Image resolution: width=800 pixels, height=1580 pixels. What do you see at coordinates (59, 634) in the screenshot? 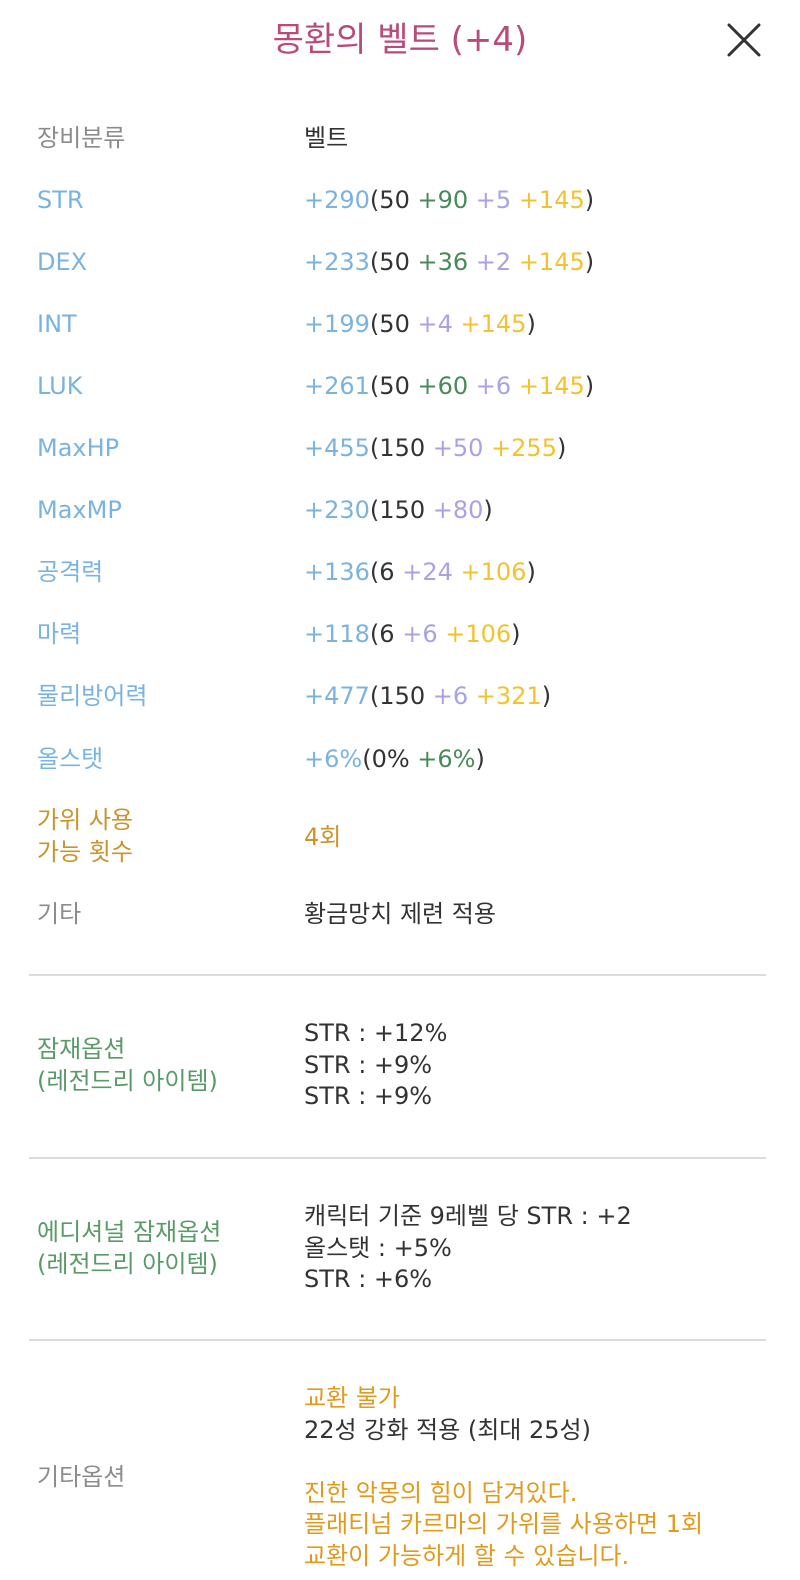
I see `stat-label: 마력` at bounding box center [59, 634].